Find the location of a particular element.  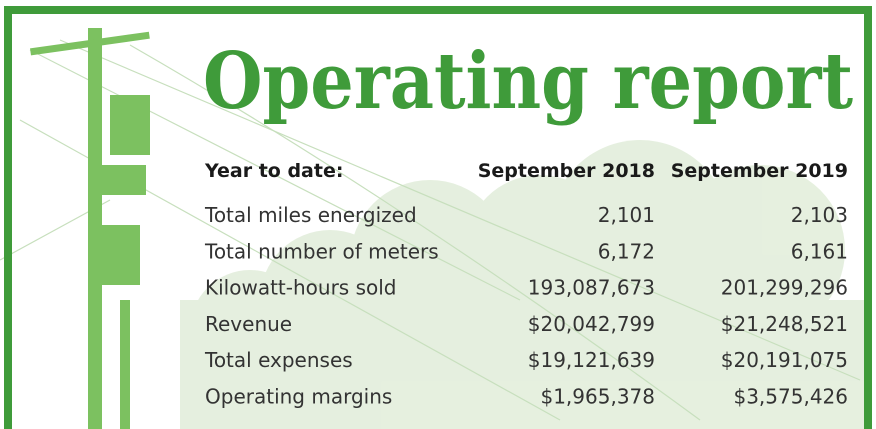

row-value: 6,161 is located at coordinates (819, 251).